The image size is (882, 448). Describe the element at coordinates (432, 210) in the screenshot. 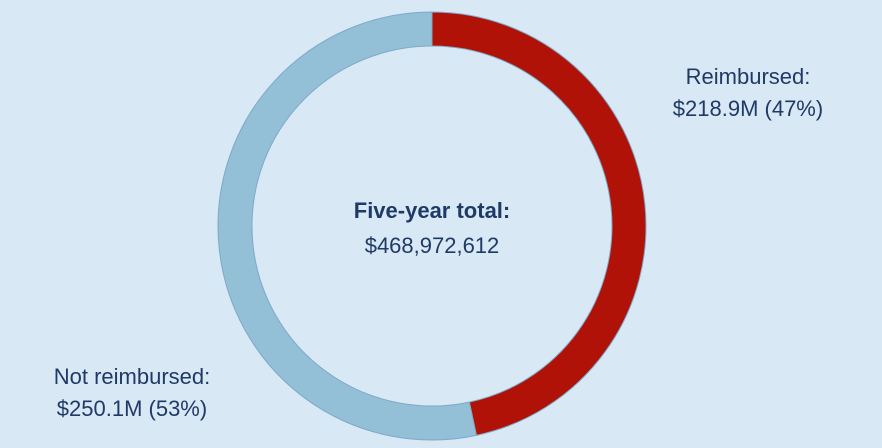

I see `center-title: Five-year total:` at that location.